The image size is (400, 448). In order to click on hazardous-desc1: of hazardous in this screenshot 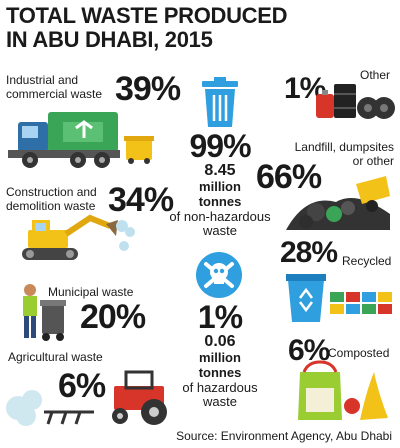, I will do `click(220, 387)`.